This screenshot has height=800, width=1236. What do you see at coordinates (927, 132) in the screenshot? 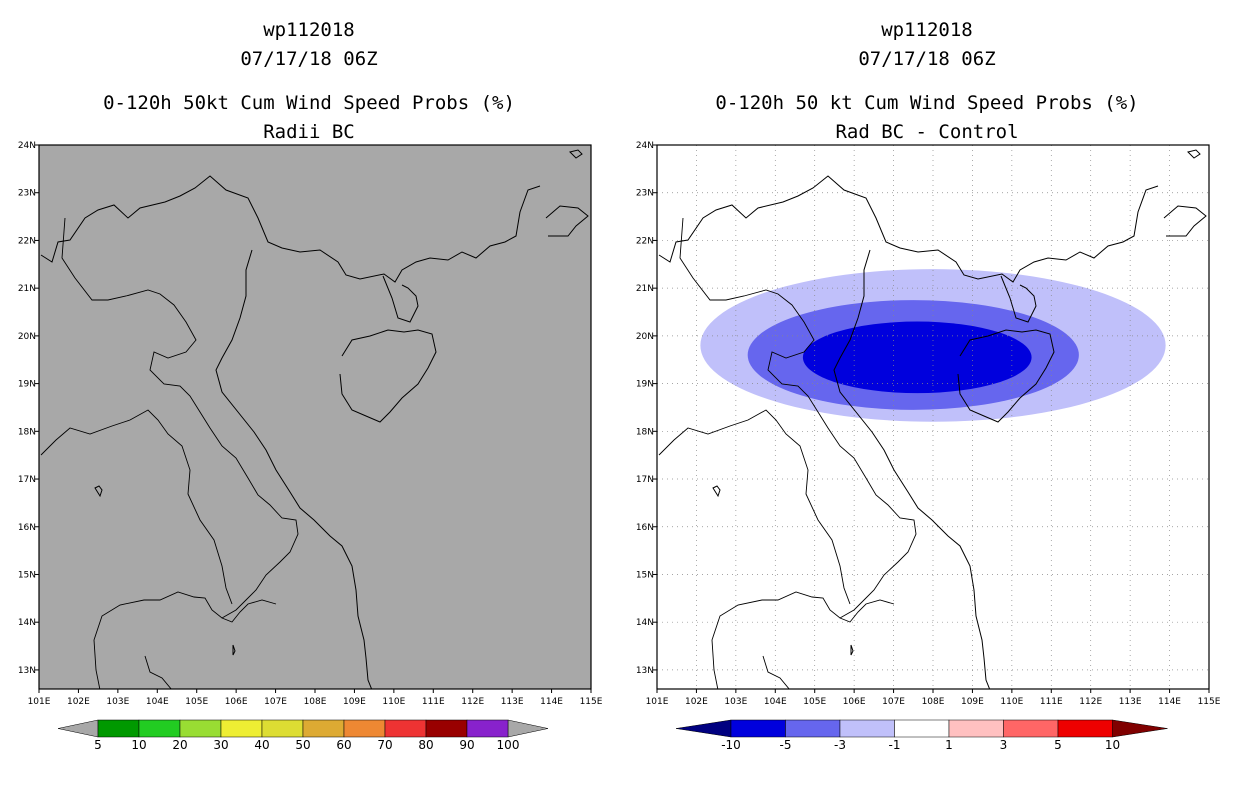
I see `panel-subtitle: Rad BC - Control` at bounding box center [927, 132].